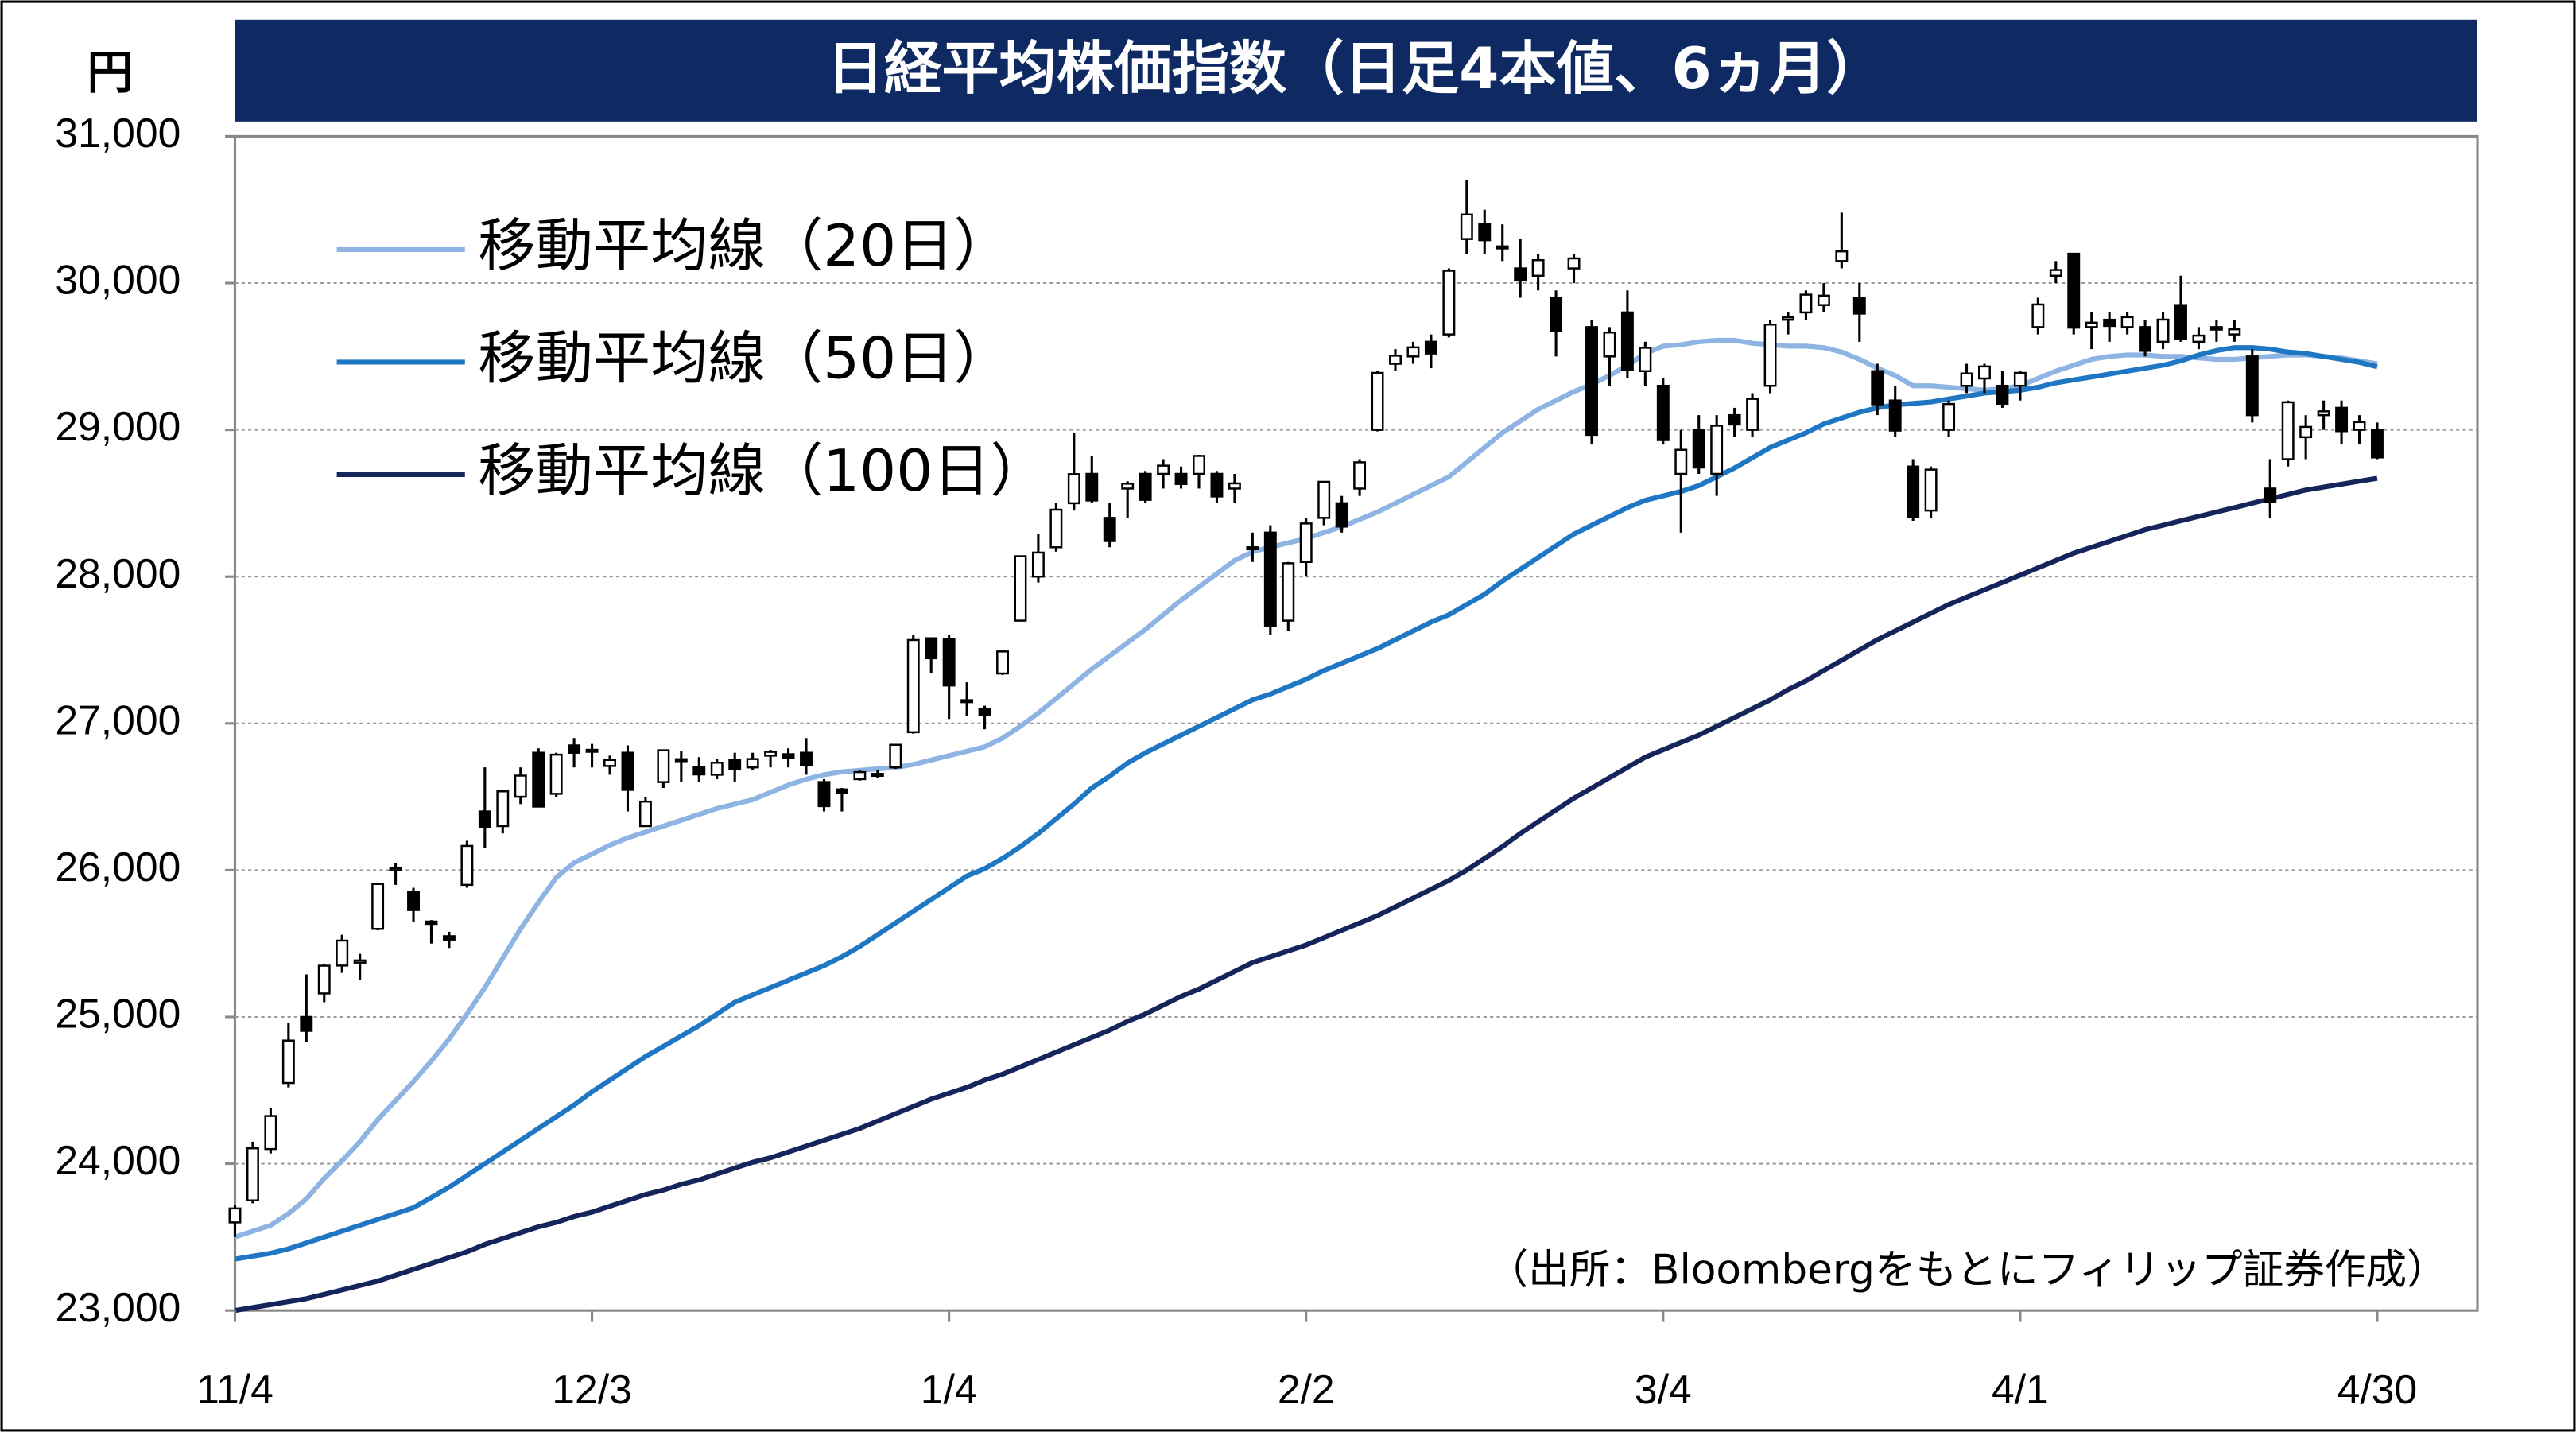 Image resolution: width=2576 pixels, height=1432 pixels. I want to click on y-tick-label: 31,000, so click(118, 133).